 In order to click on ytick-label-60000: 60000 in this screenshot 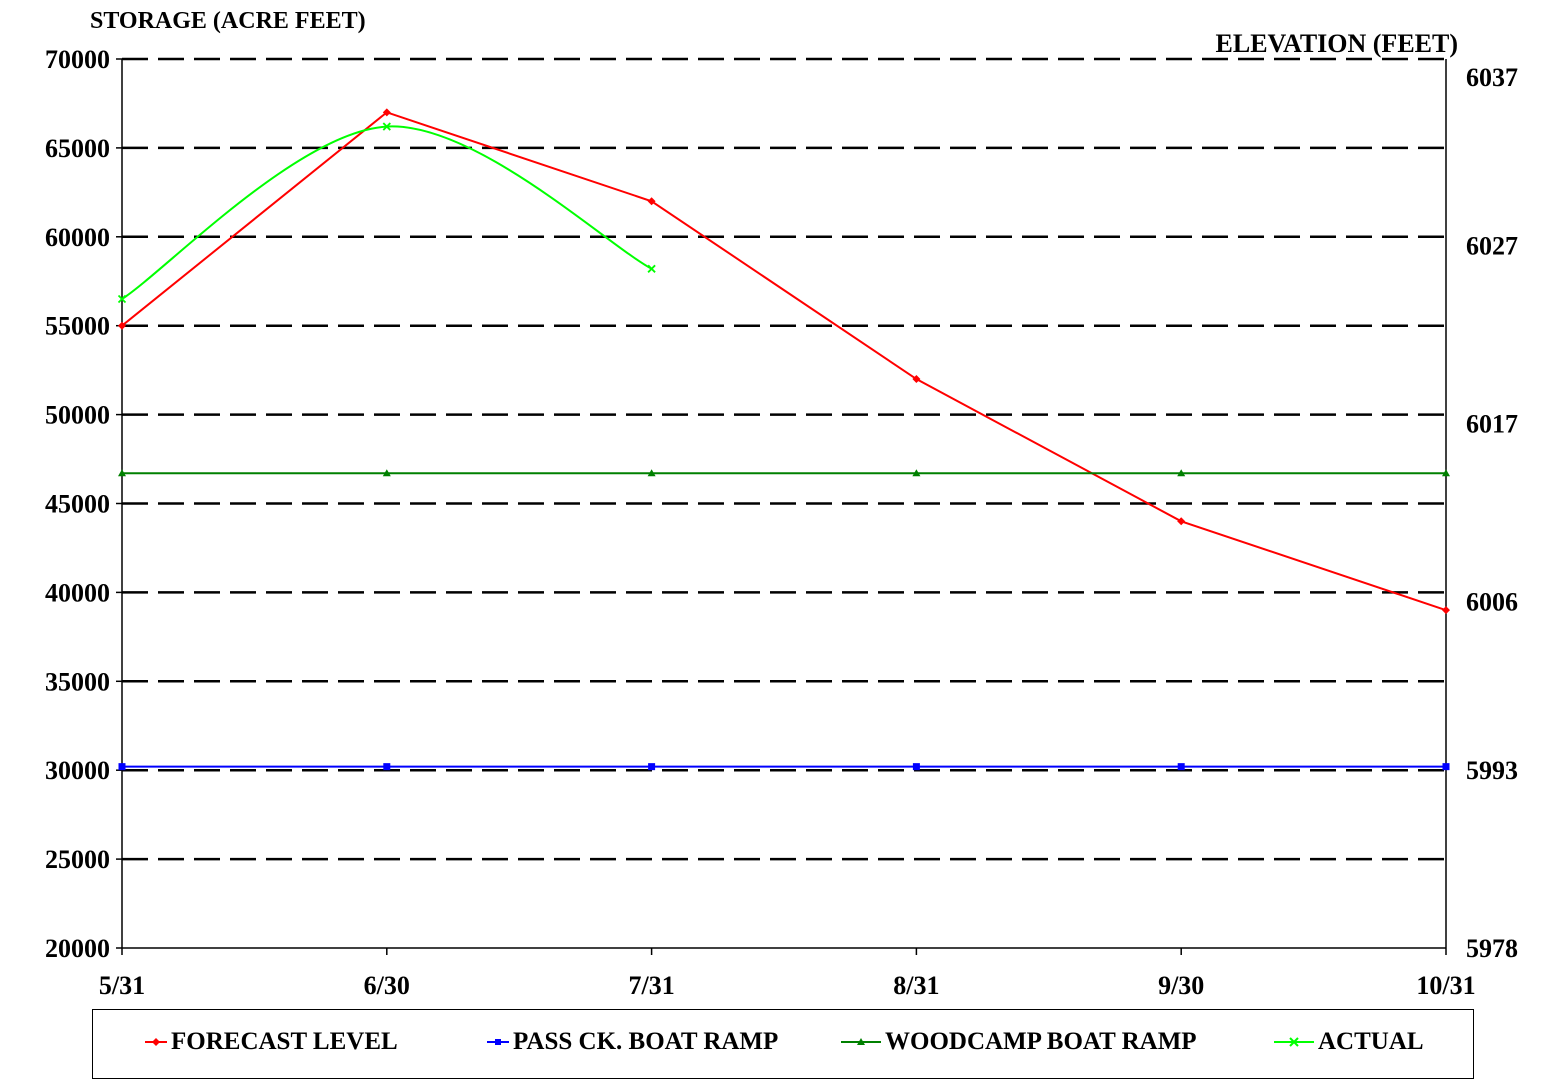, I will do `click(77, 237)`.